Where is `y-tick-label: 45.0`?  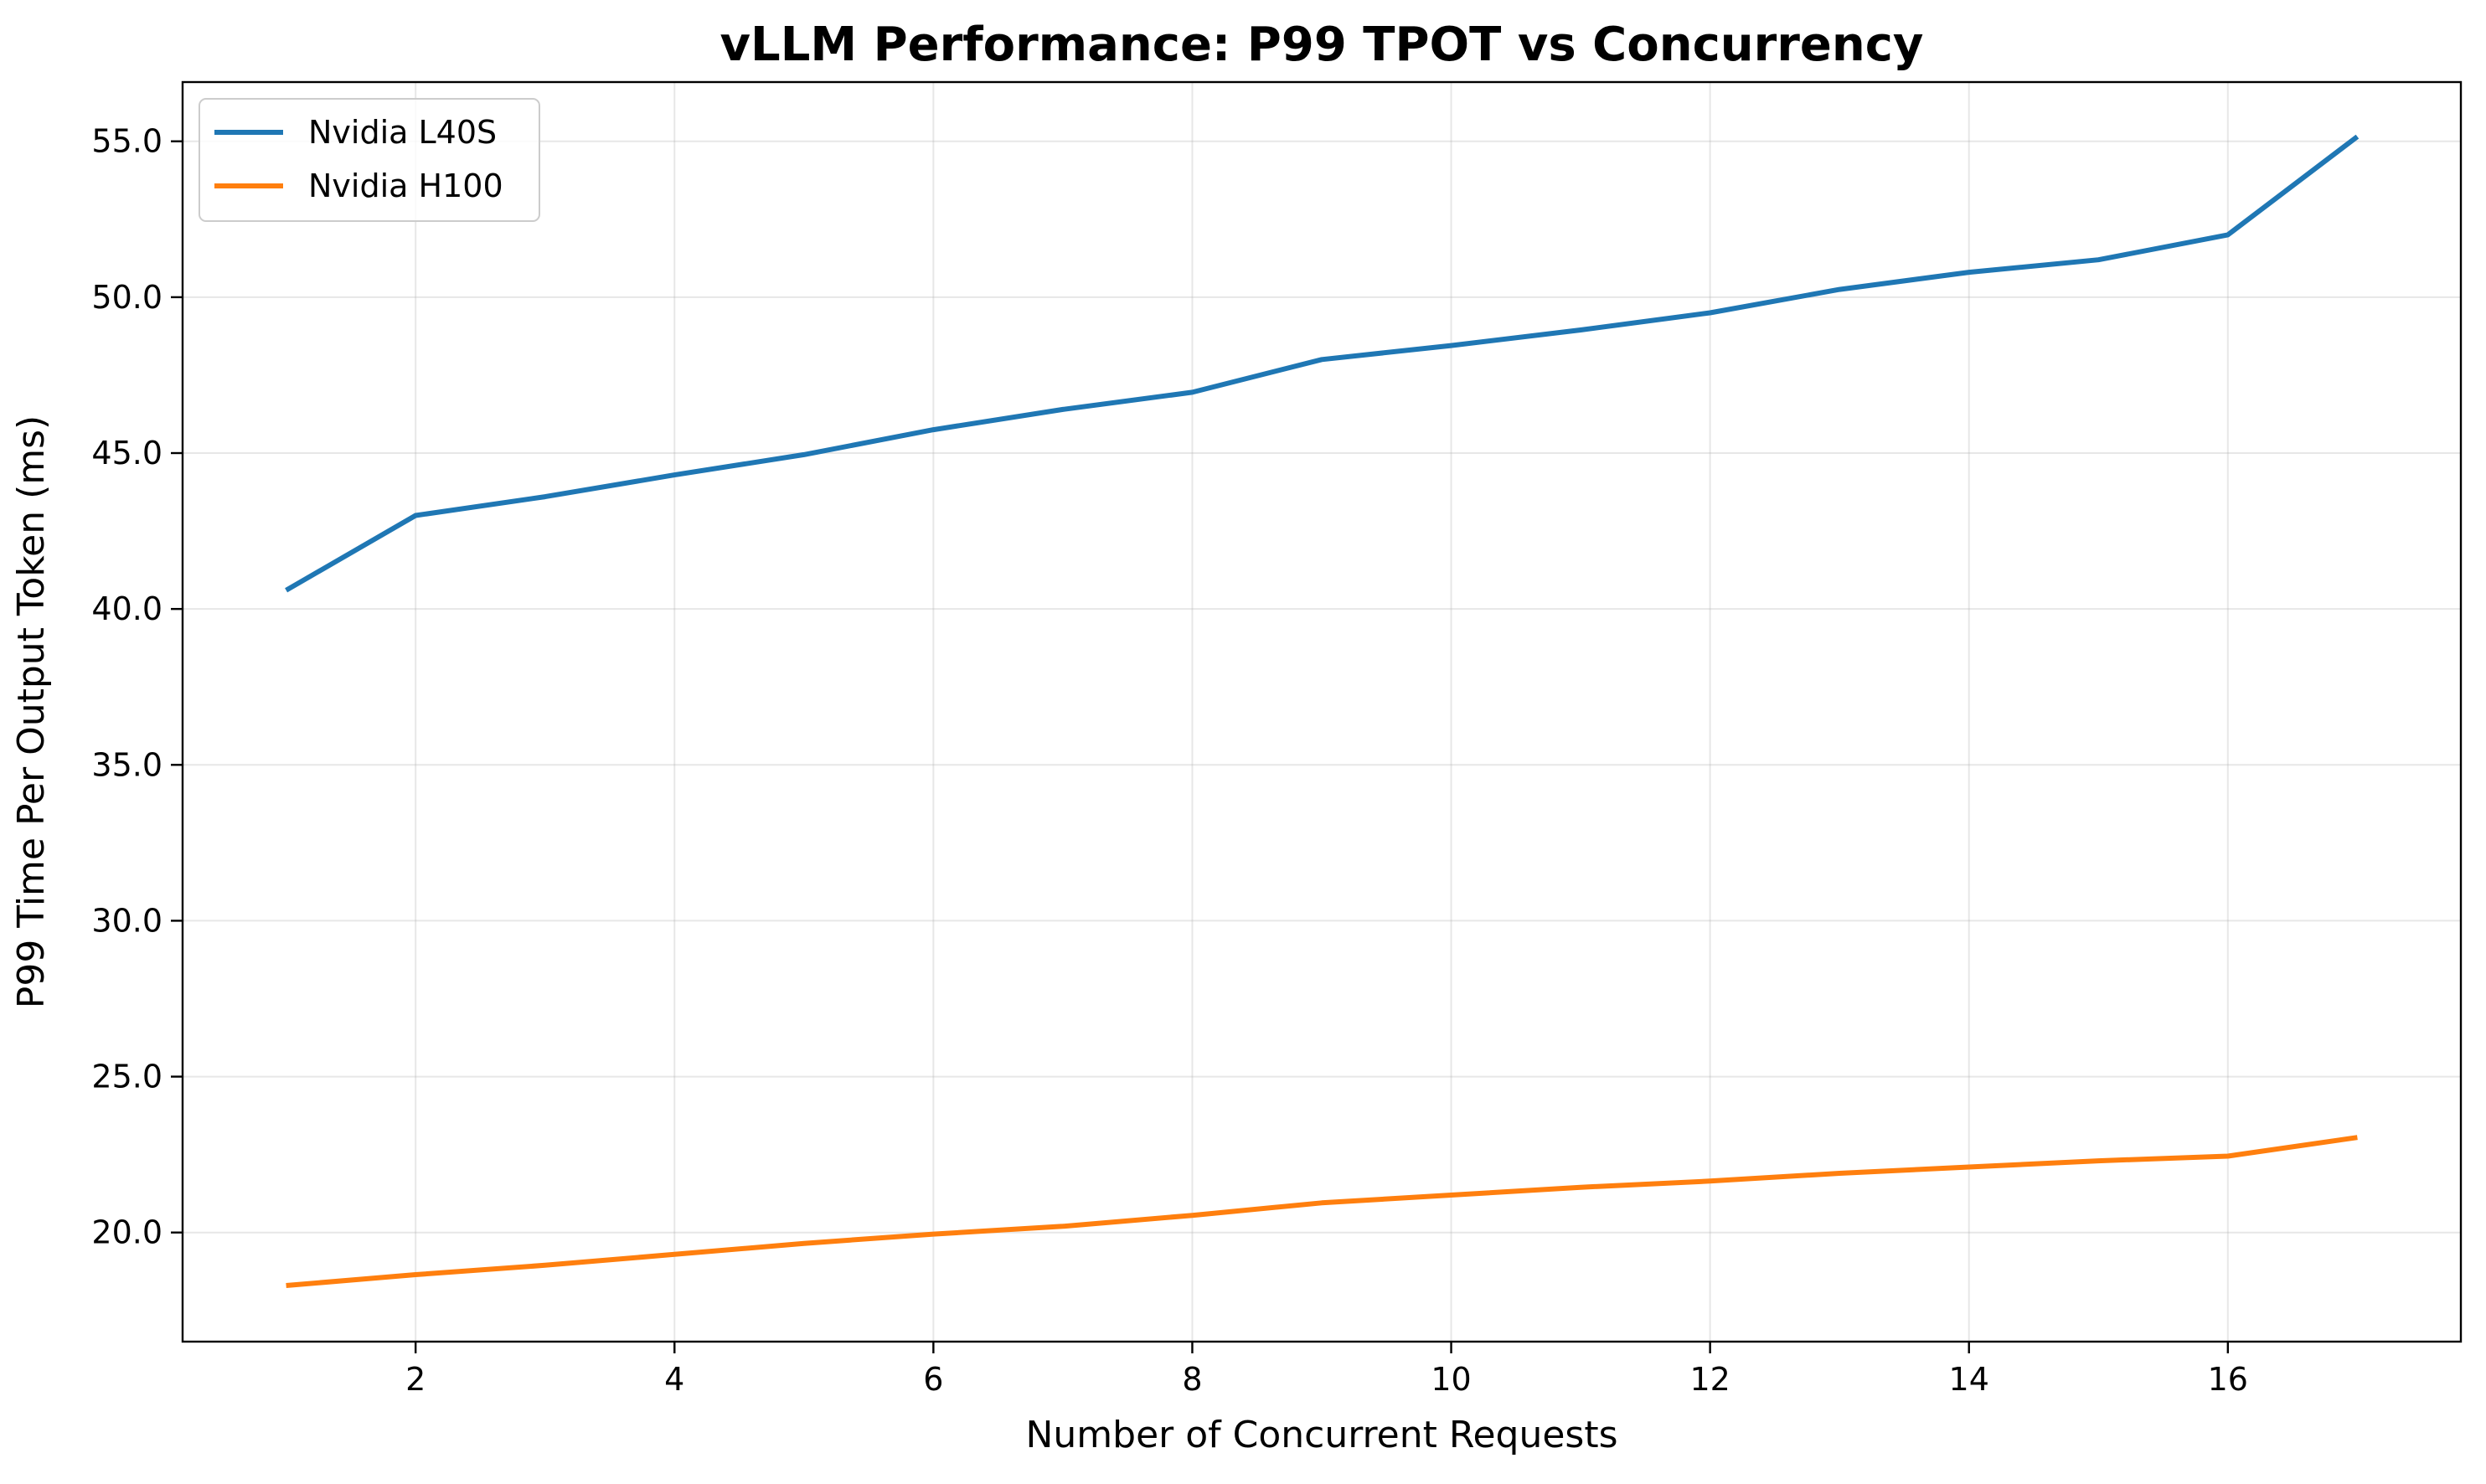 y-tick-label: 45.0 is located at coordinates (127, 453).